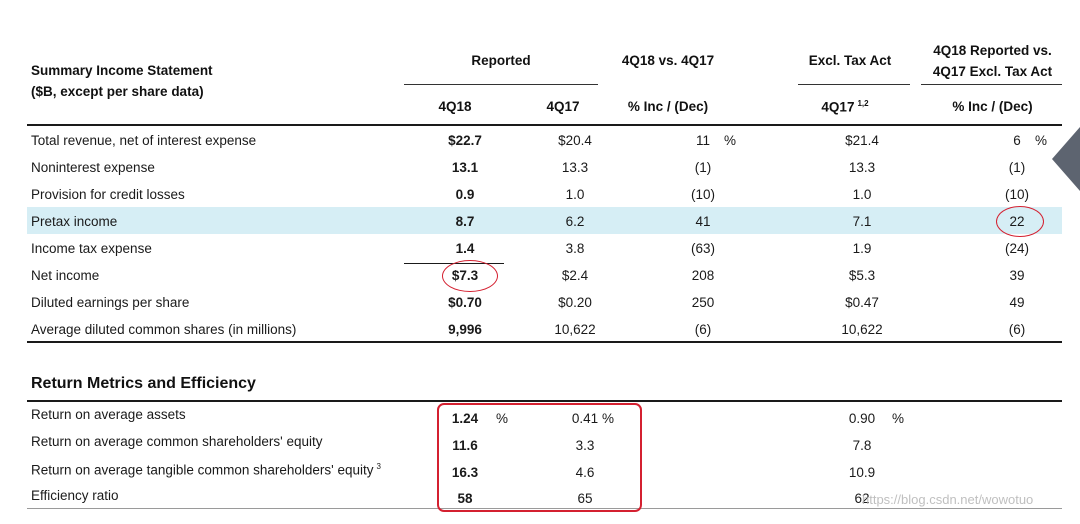 This screenshot has height=524, width=1080. Describe the element at coordinates (575, 275) in the screenshot. I see `cell-4q17: $2.4` at that location.